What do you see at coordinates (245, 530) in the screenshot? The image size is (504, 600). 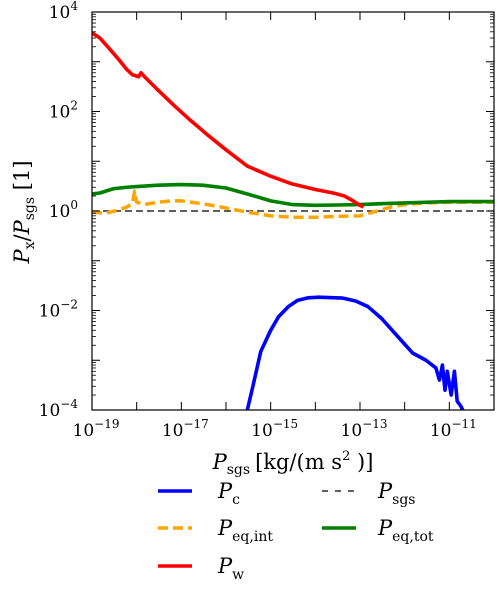 I see `legend-label: Peq,int` at bounding box center [245, 530].